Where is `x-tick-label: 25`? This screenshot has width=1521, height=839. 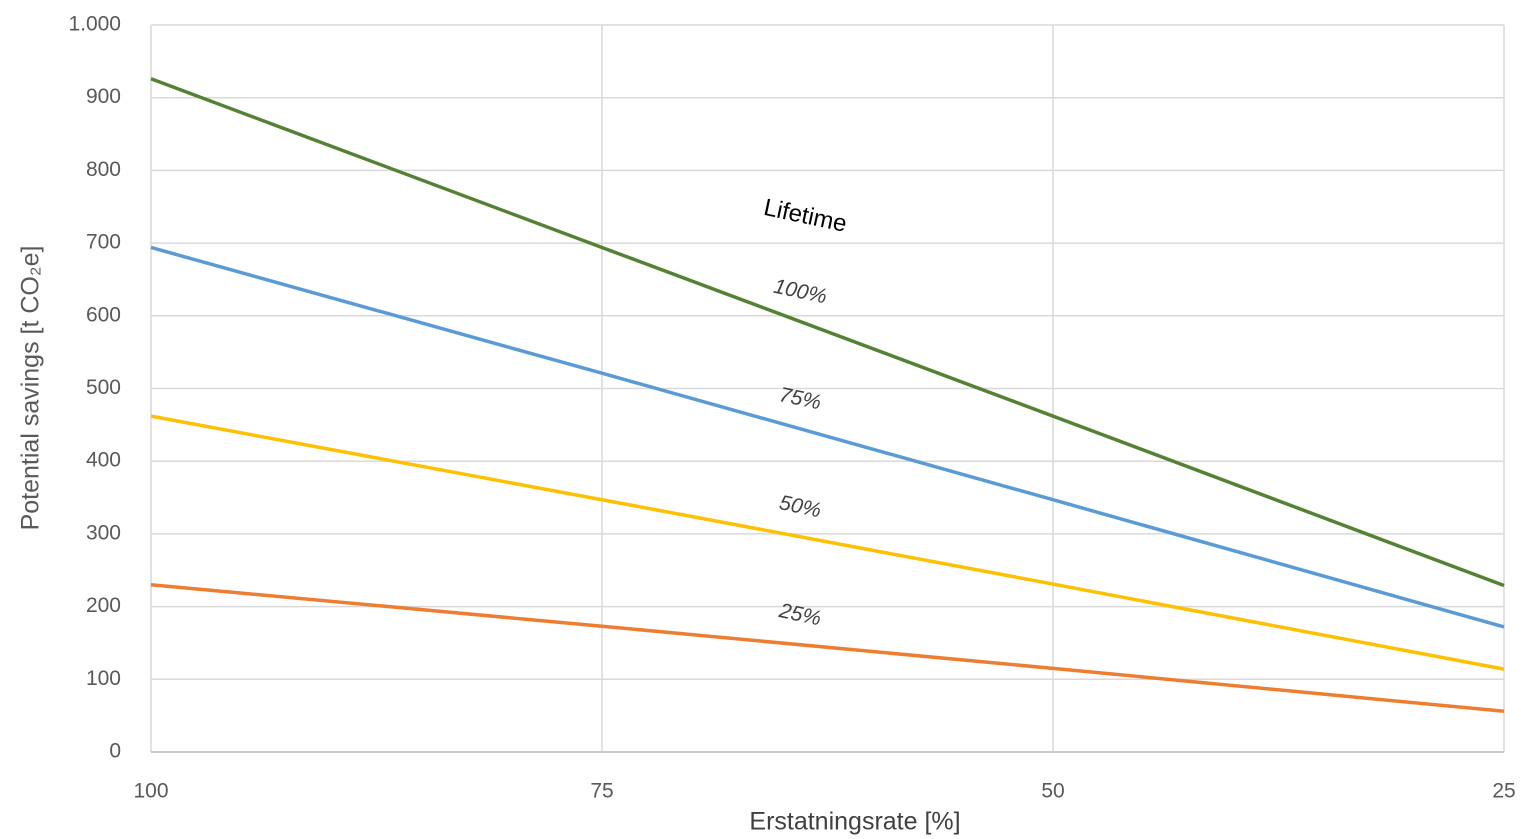
x-tick-label: 25 is located at coordinates (1503, 791).